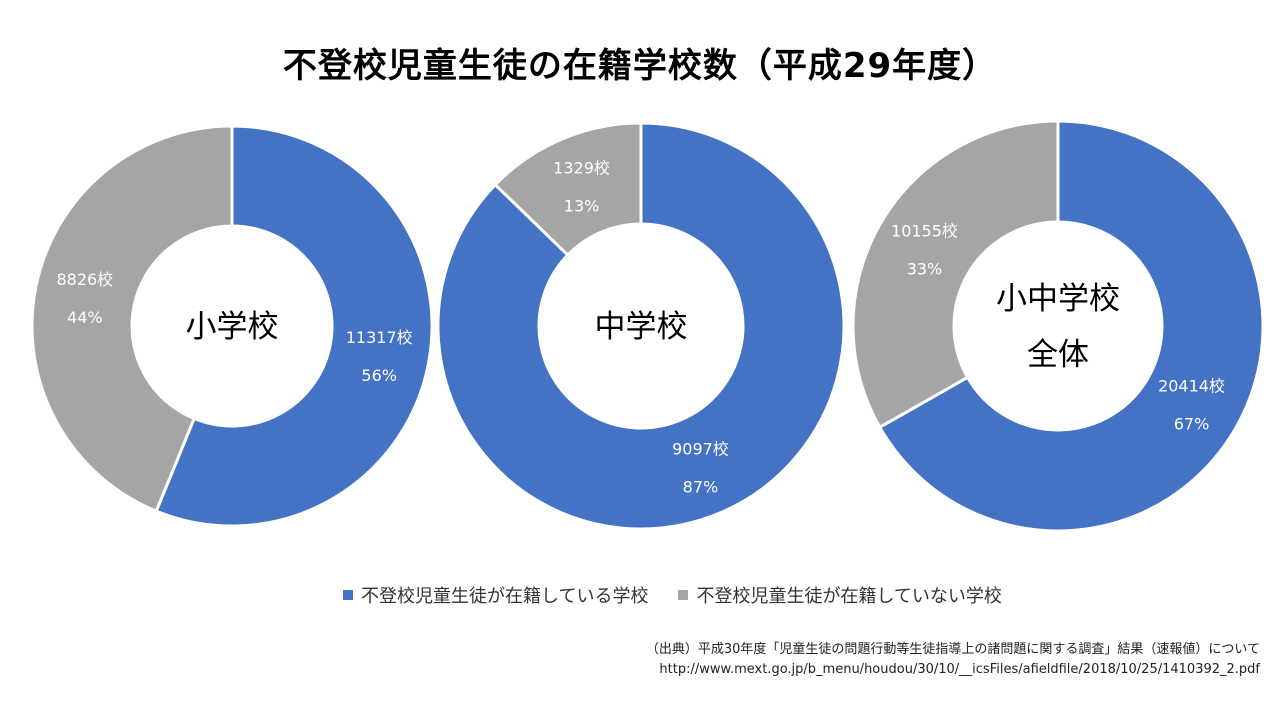 The width and height of the screenshot is (1280, 720). What do you see at coordinates (1192, 424) in the screenshot?
I see `donut-overall-percent-label-0: 67%` at bounding box center [1192, 424].